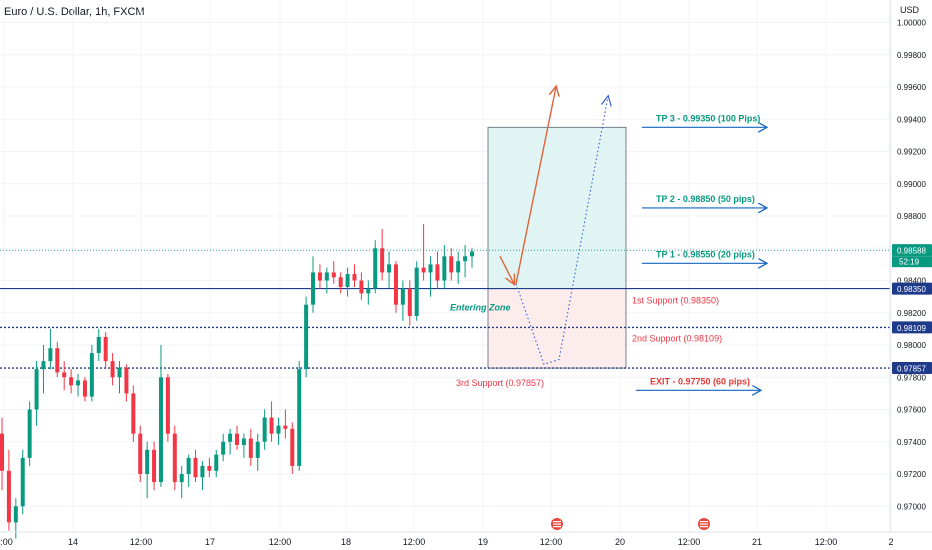 This screenshot has width=932, height=550. I want to click on zones, so click(557, 247).